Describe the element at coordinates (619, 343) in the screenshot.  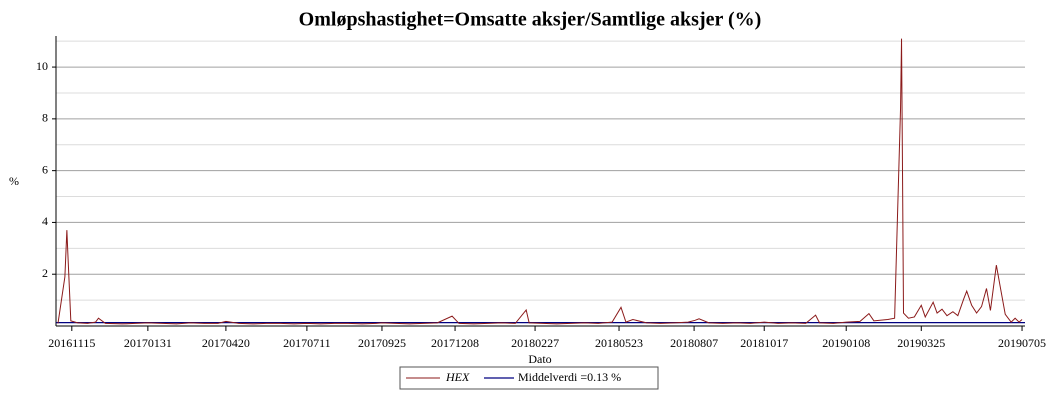
I see `x-tick-label: 20180523` at that location.